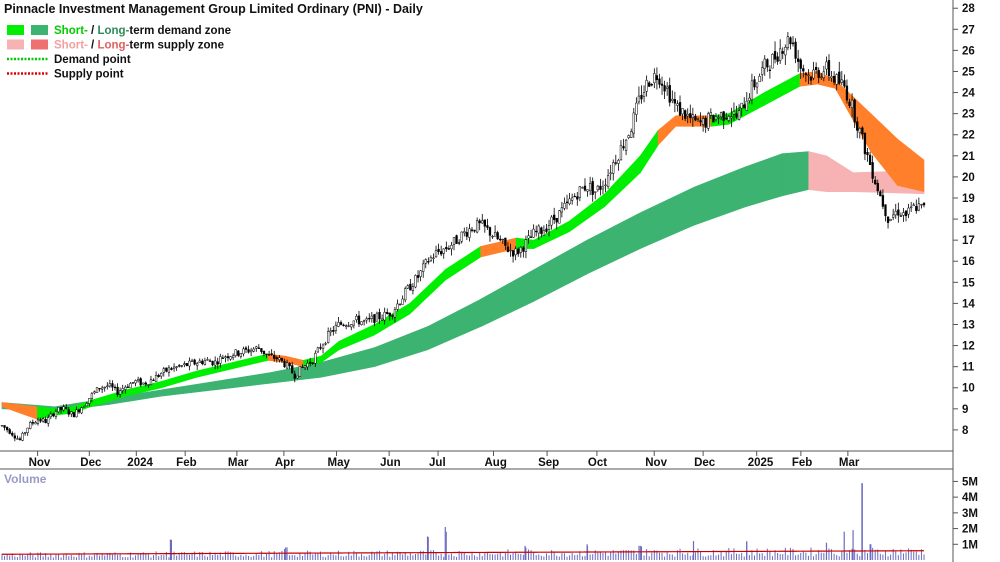 The width and height of the screenshot is (1000, 562). What do you see at coordinates (970, 498) in the screenshot?
I see `volume-tick-label: 4M` at bounding box center [970, 498].